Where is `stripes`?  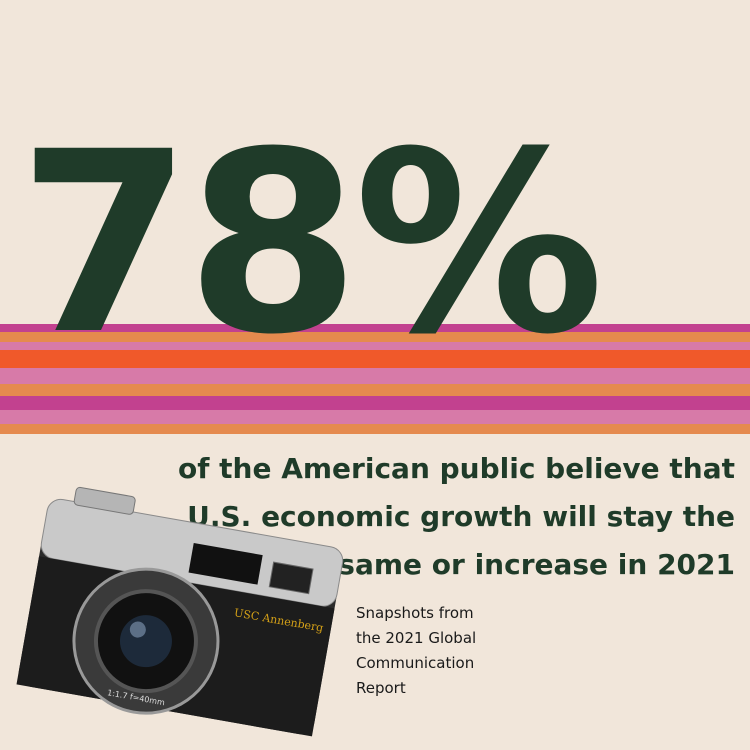 stripes is located at coordinates (375, 379).